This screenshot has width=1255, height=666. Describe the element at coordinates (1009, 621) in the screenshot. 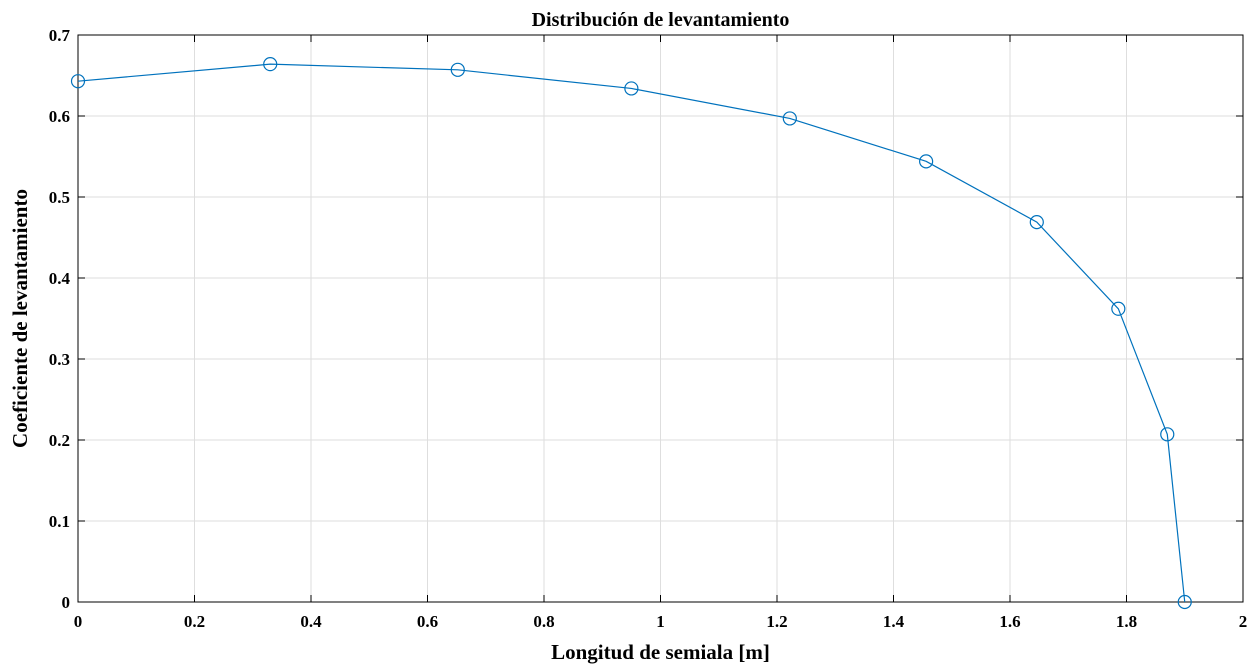

I see `x-tick-label: 1.6` at that location.